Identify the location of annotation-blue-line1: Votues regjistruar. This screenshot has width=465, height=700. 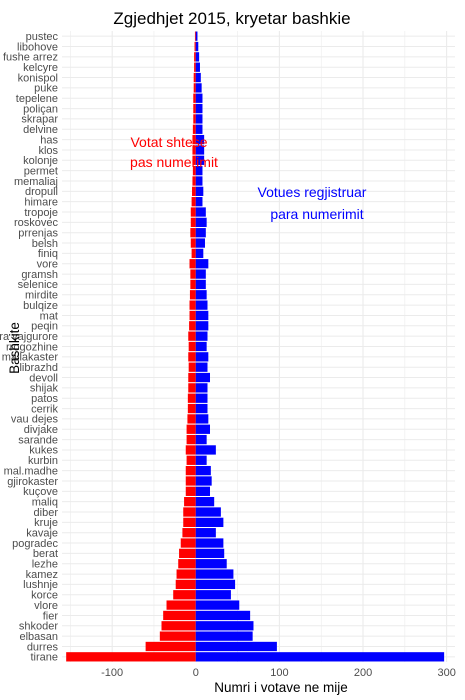
(312, 192).